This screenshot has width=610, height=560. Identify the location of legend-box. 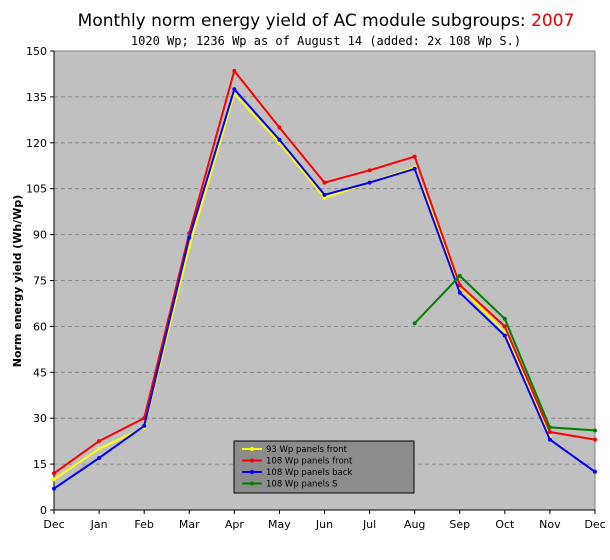
(324, 467).